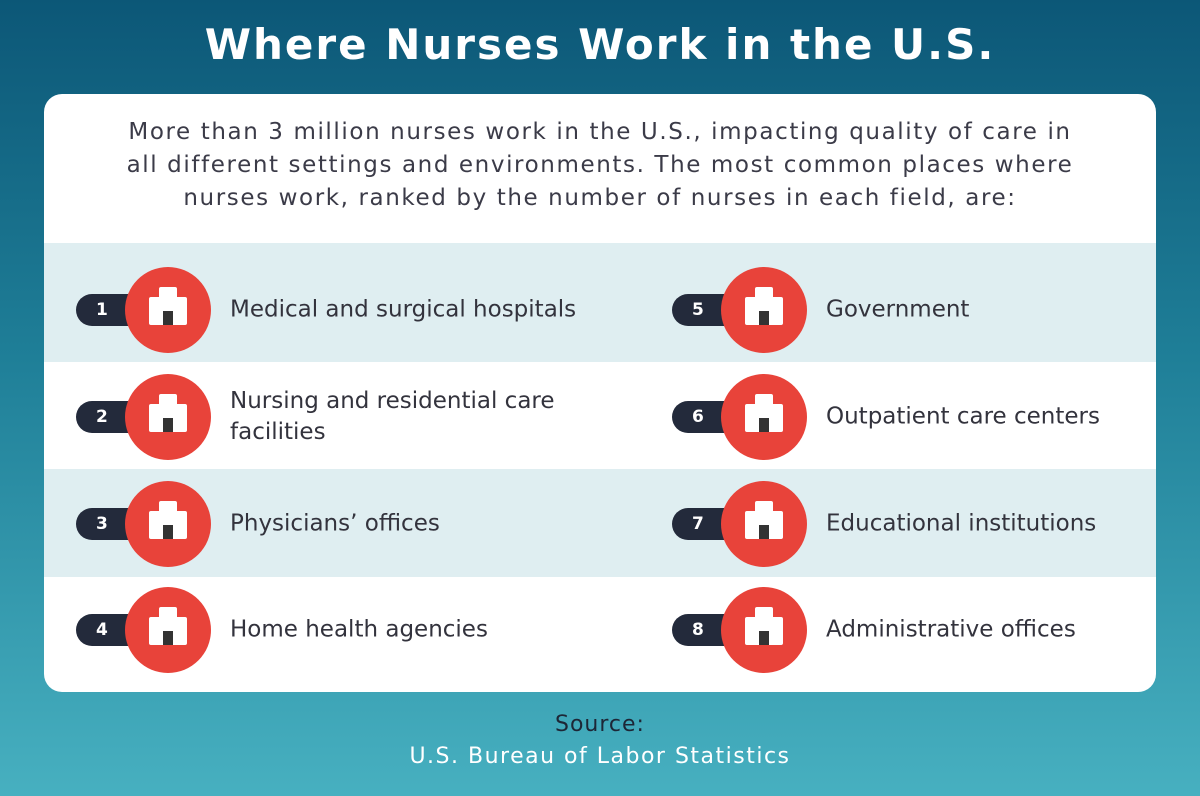 The height and width of the screenshot is (796, 1200). What do you see at coordinates (403, 309) in the screenshot?
I see `item-label: Medical and surgical hospitals` at bounding box center [403, 309].